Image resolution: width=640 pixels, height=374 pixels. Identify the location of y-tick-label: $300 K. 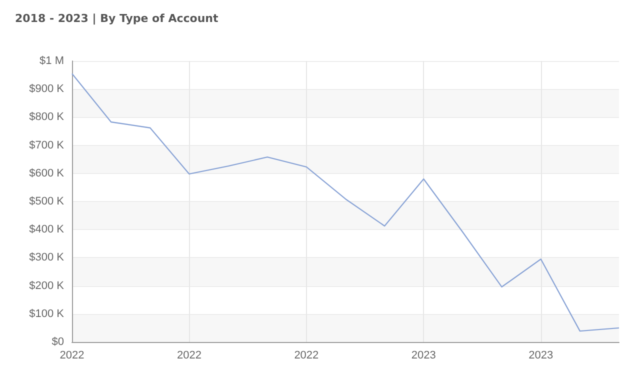
(47, 258).